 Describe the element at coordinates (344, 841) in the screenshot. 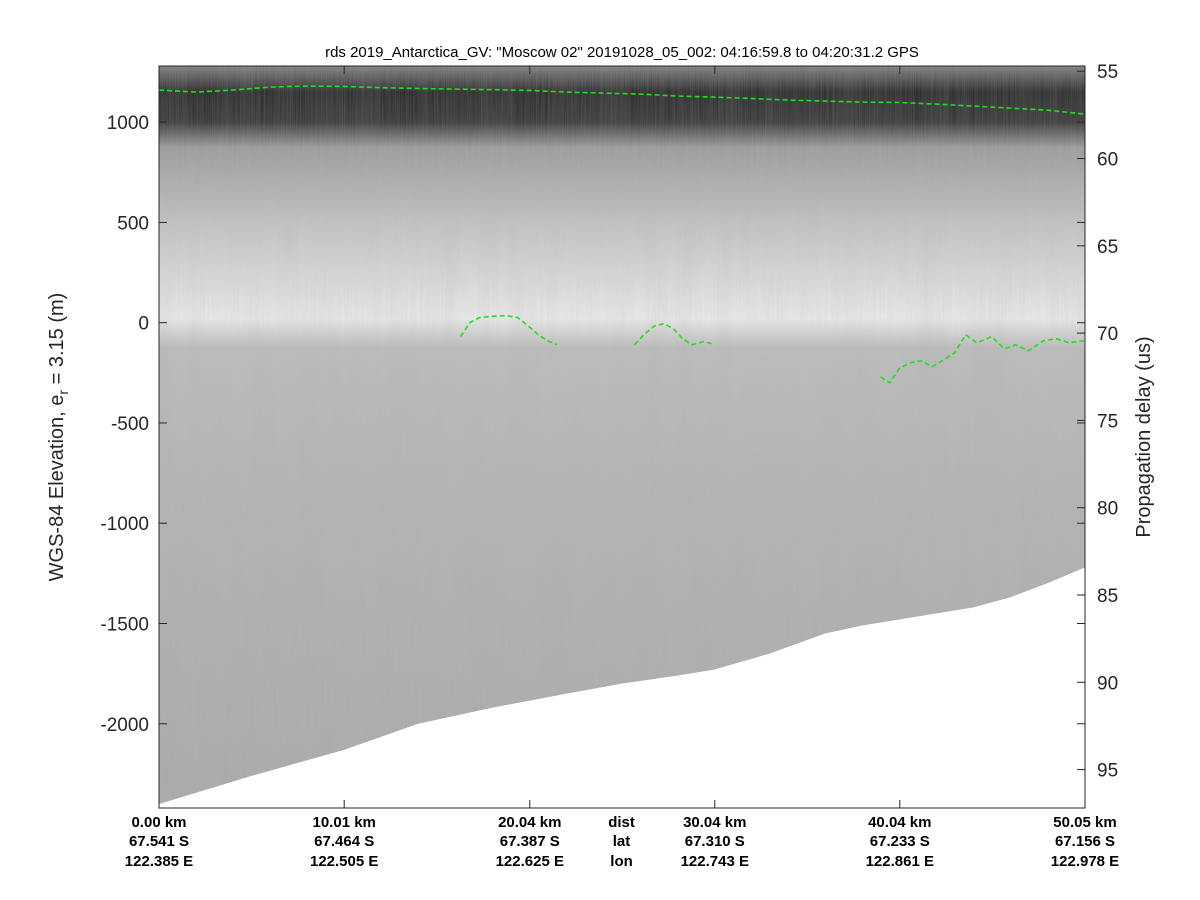

I see `x-tick-lat-label: 67.464 S` at that location.